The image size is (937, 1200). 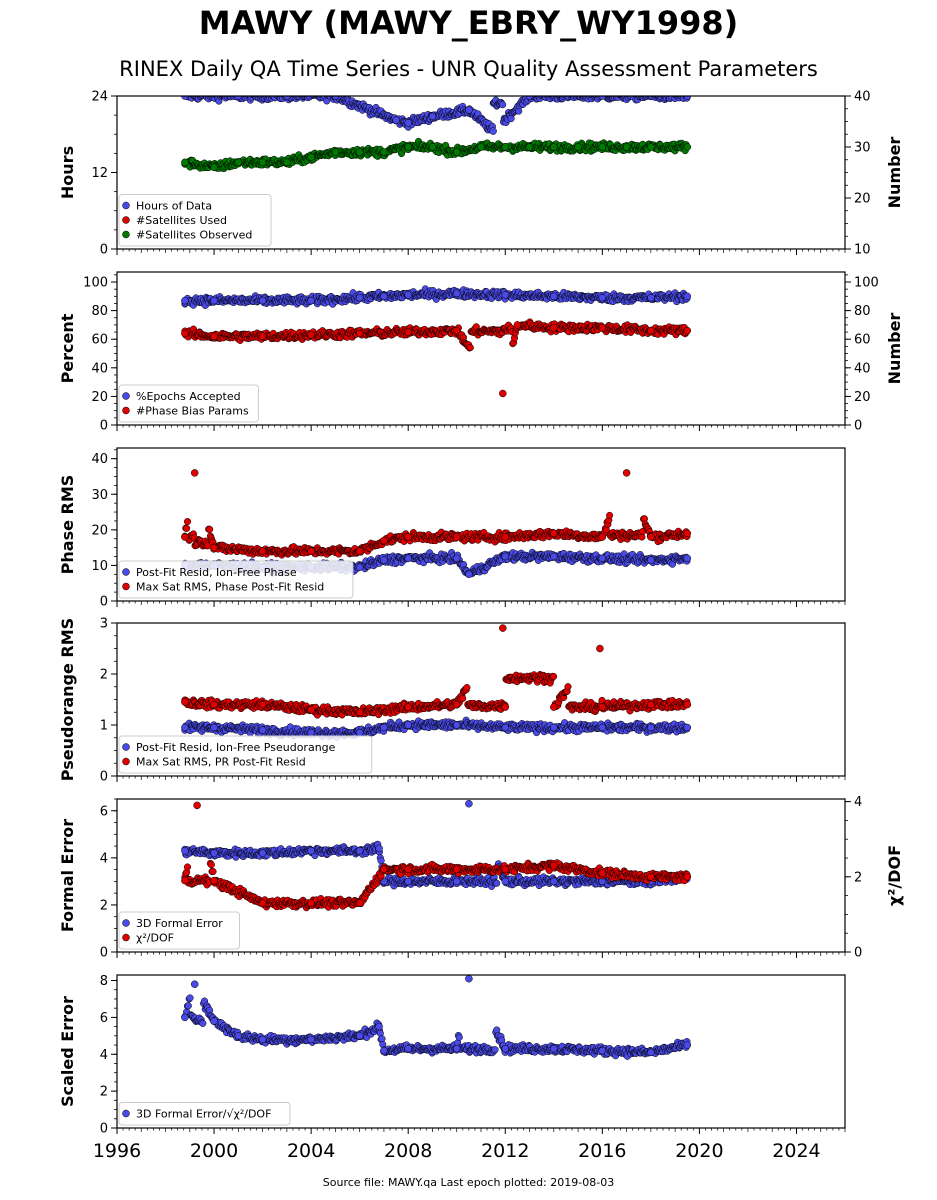 I want to click on y-axis-label: Phase RMS, so click(x=67, y=525).